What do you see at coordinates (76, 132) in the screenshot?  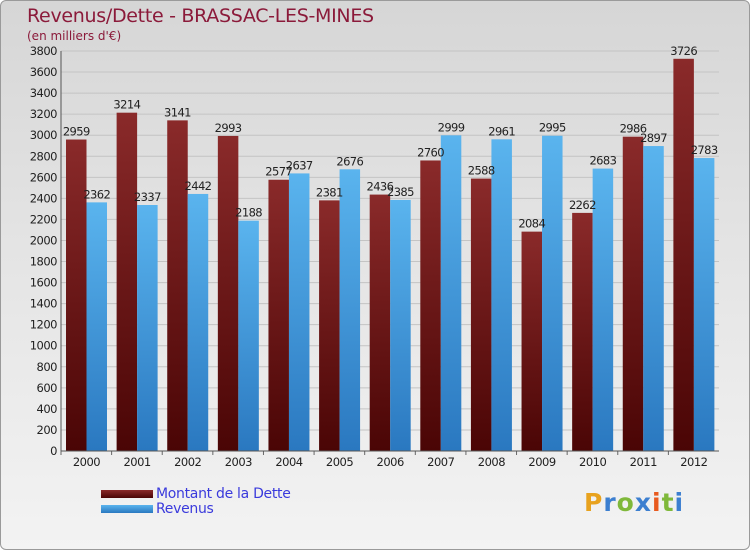 I see `data-label: 2959` at bounding box center [76, 132].